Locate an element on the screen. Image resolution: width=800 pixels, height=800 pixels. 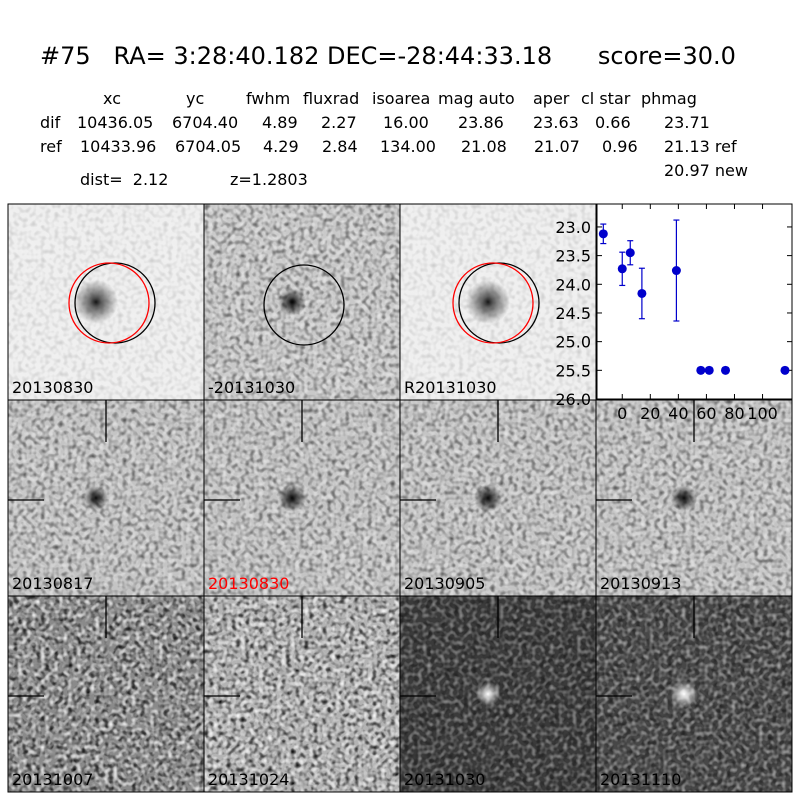
table-cell: 6704.40 is located at coordinates (205, 122).